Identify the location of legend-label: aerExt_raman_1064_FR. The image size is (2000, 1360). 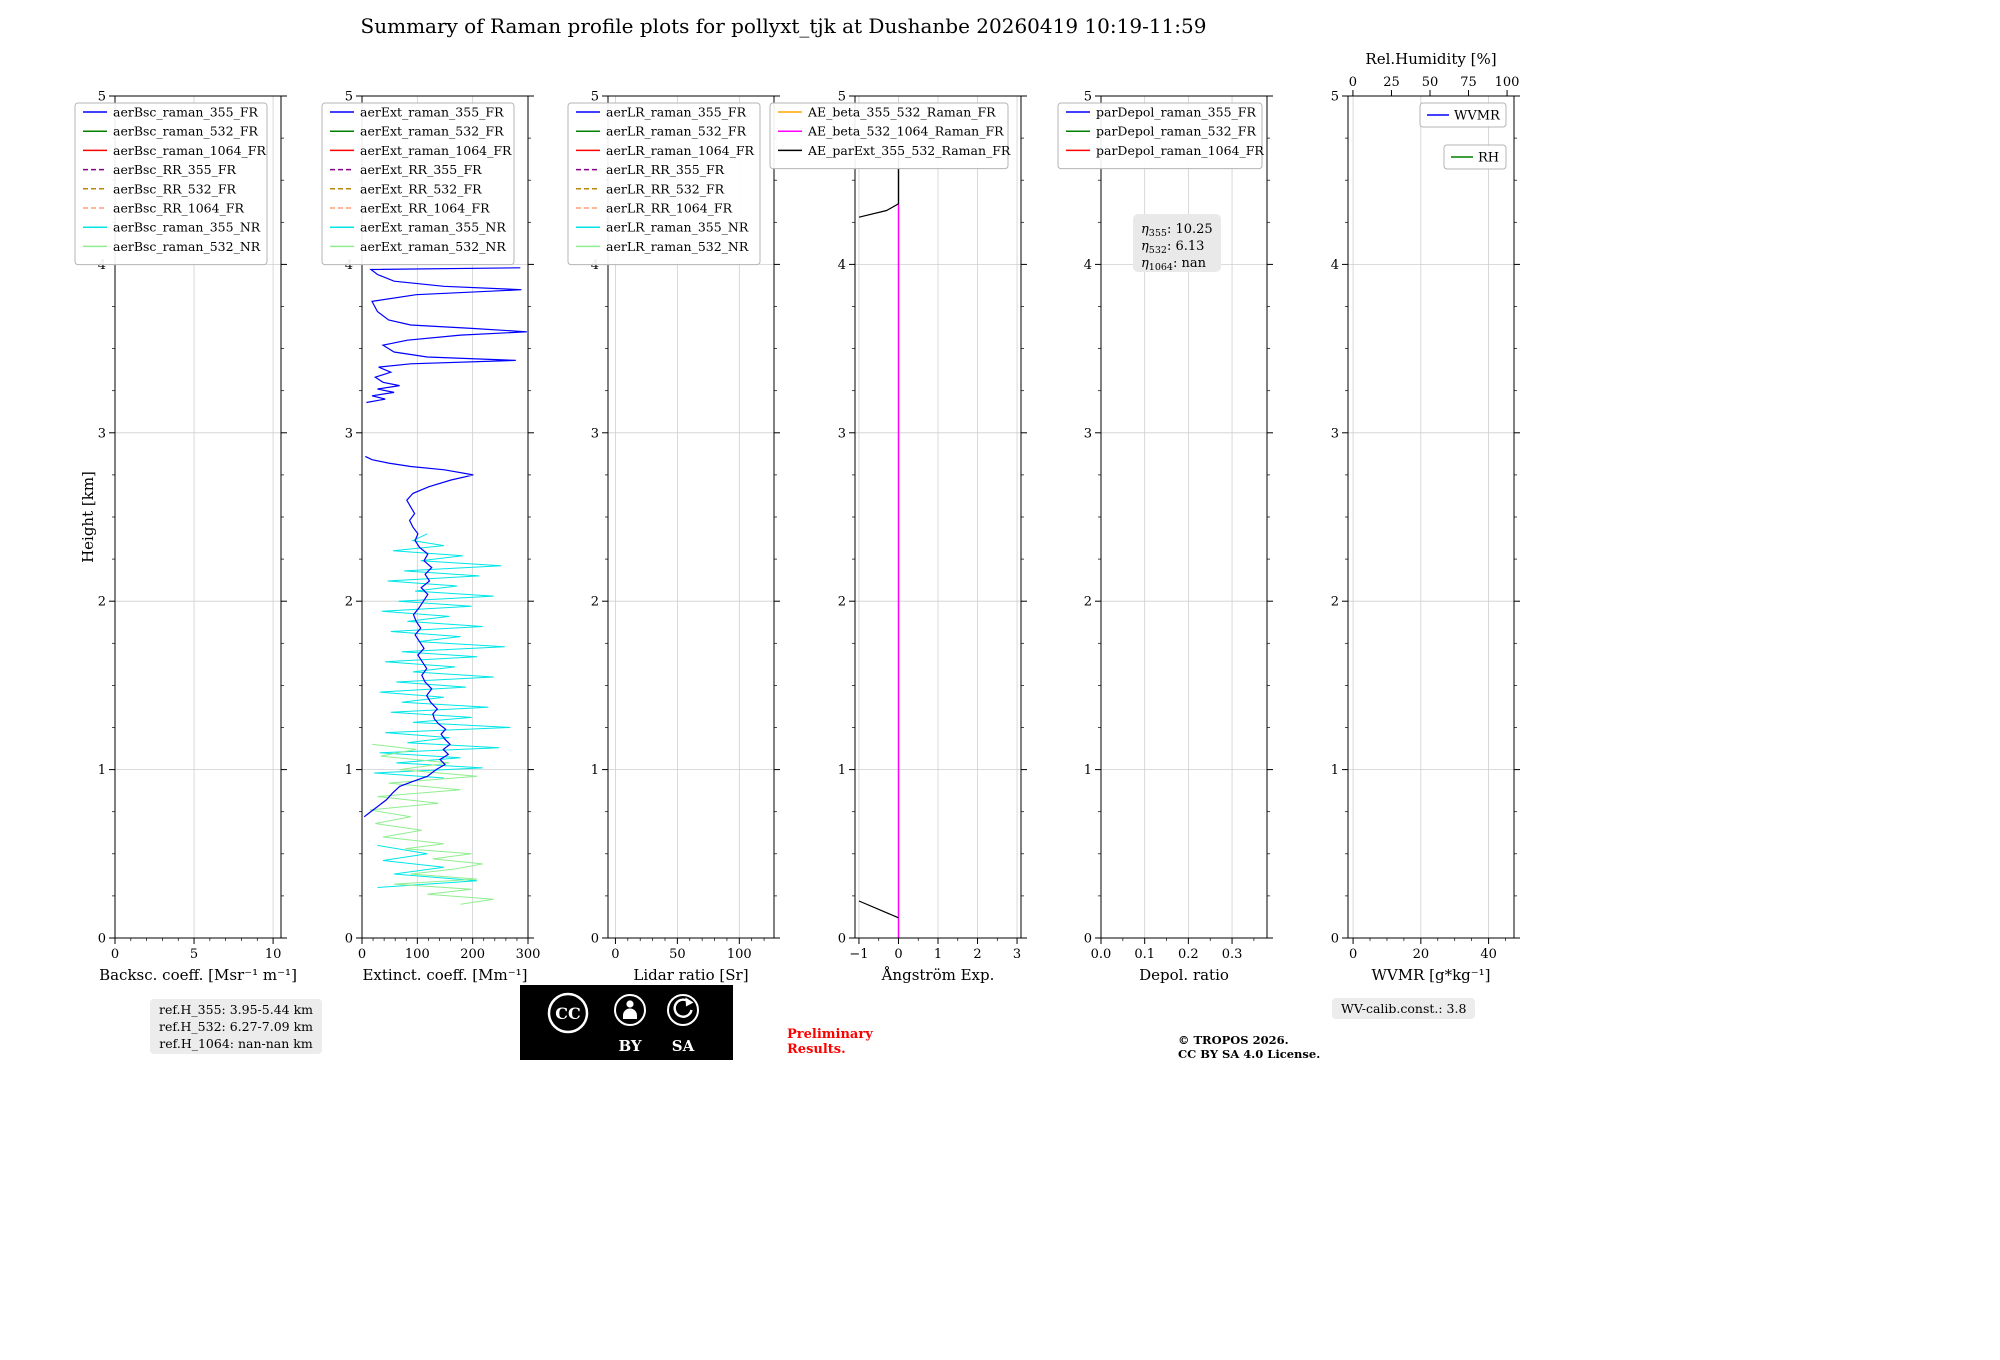
(436, 150).